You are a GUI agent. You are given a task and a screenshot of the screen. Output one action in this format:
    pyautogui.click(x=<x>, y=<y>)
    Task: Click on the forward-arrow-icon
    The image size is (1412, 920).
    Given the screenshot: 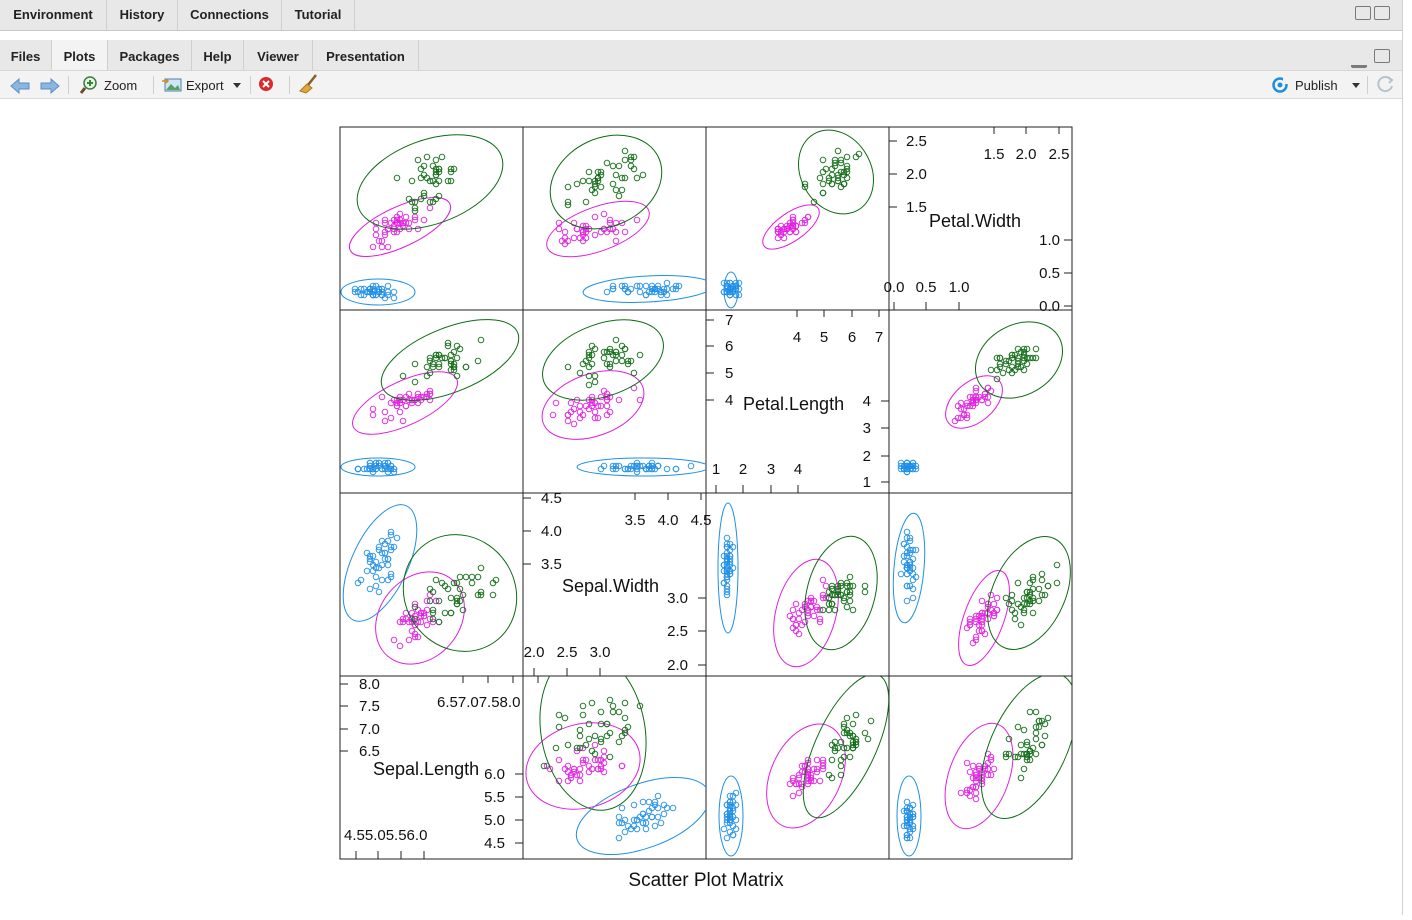 What is the action you would take?
    pyautogui.click(x=50, y=86)
    